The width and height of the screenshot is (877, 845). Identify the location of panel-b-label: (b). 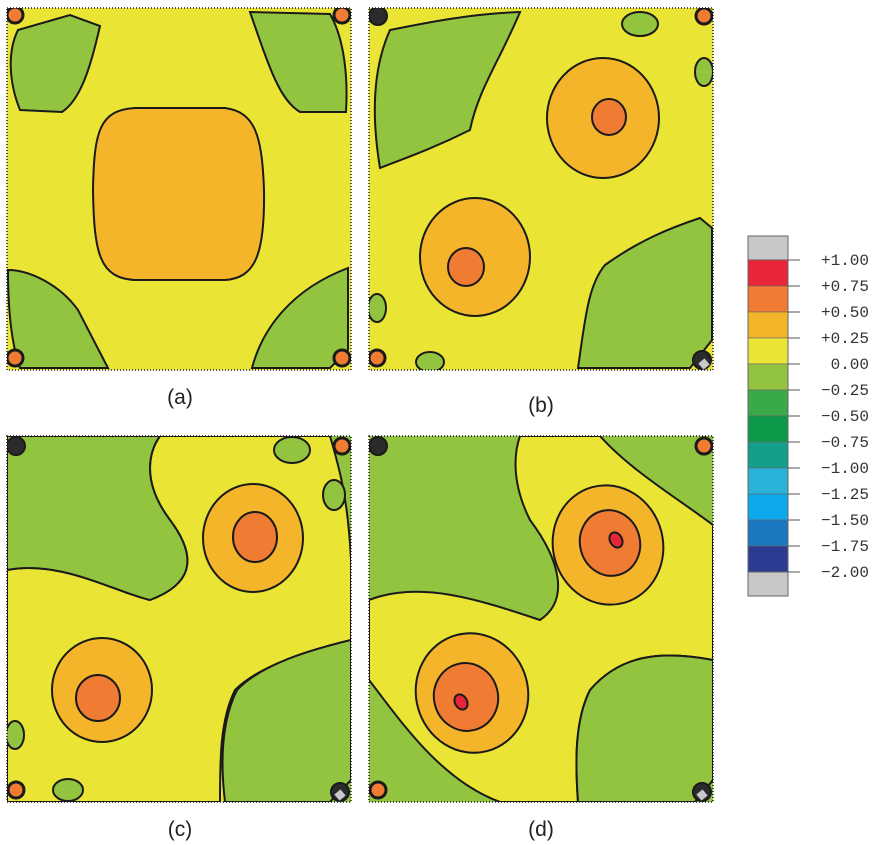
(541, 405).